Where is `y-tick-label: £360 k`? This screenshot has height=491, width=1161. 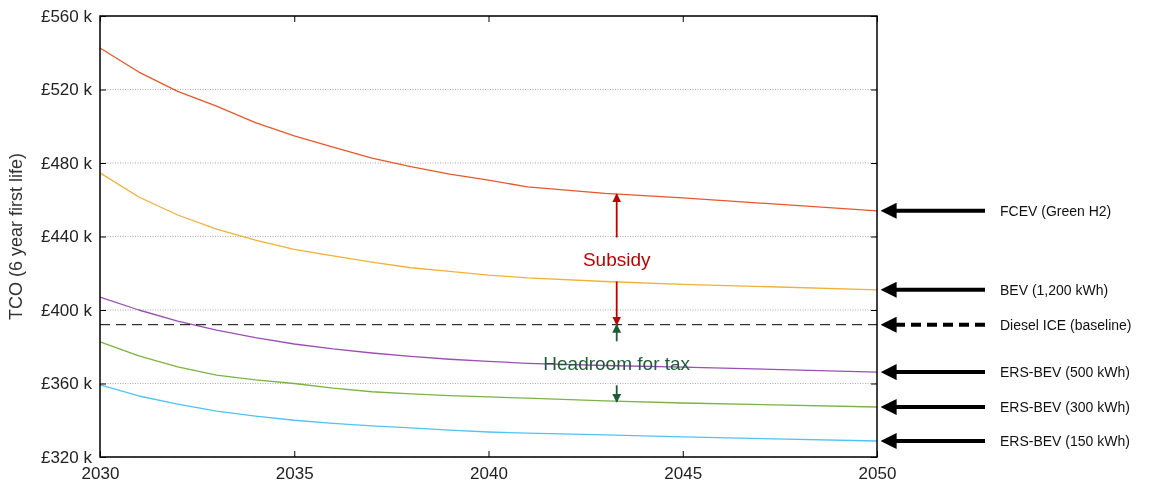
y-tick-label: £360 k is located at coordinates (66, 384).